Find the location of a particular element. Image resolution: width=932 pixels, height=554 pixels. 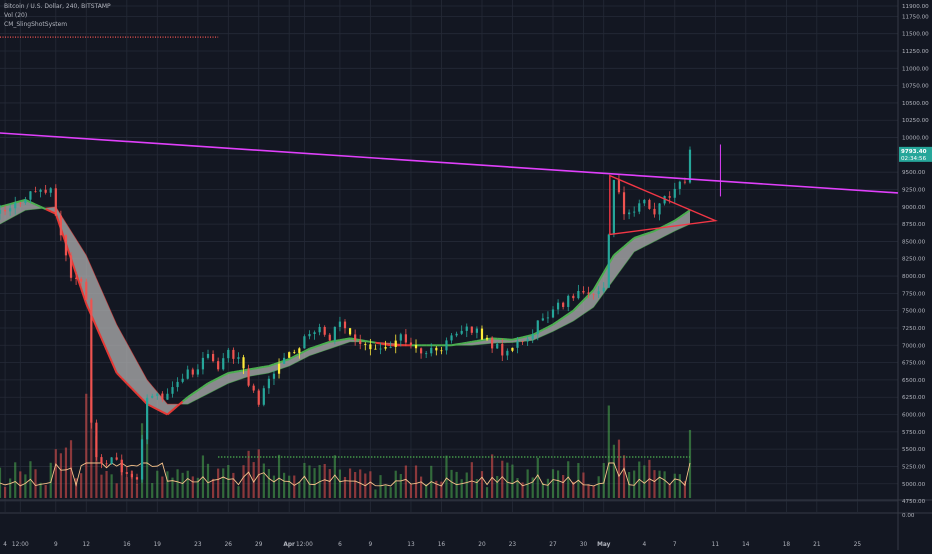

time-tick-label: 26 is located at coordinates (229, 545).